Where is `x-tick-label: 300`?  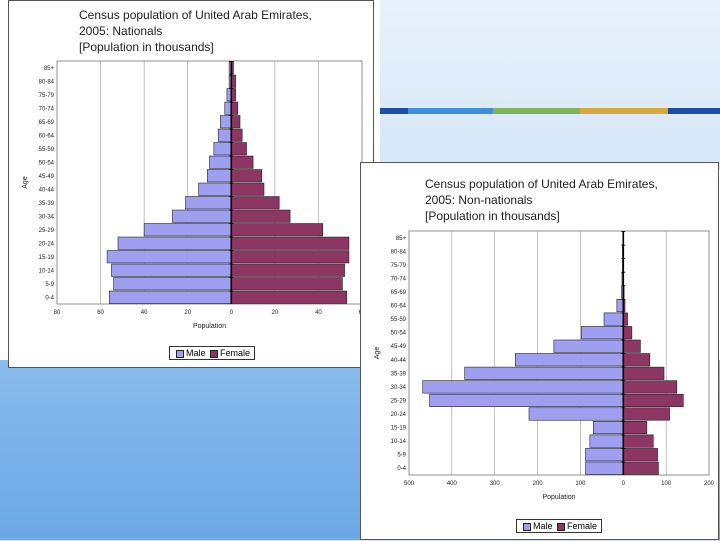
x-tick-label: 300 is located at coordinates (495, 484).